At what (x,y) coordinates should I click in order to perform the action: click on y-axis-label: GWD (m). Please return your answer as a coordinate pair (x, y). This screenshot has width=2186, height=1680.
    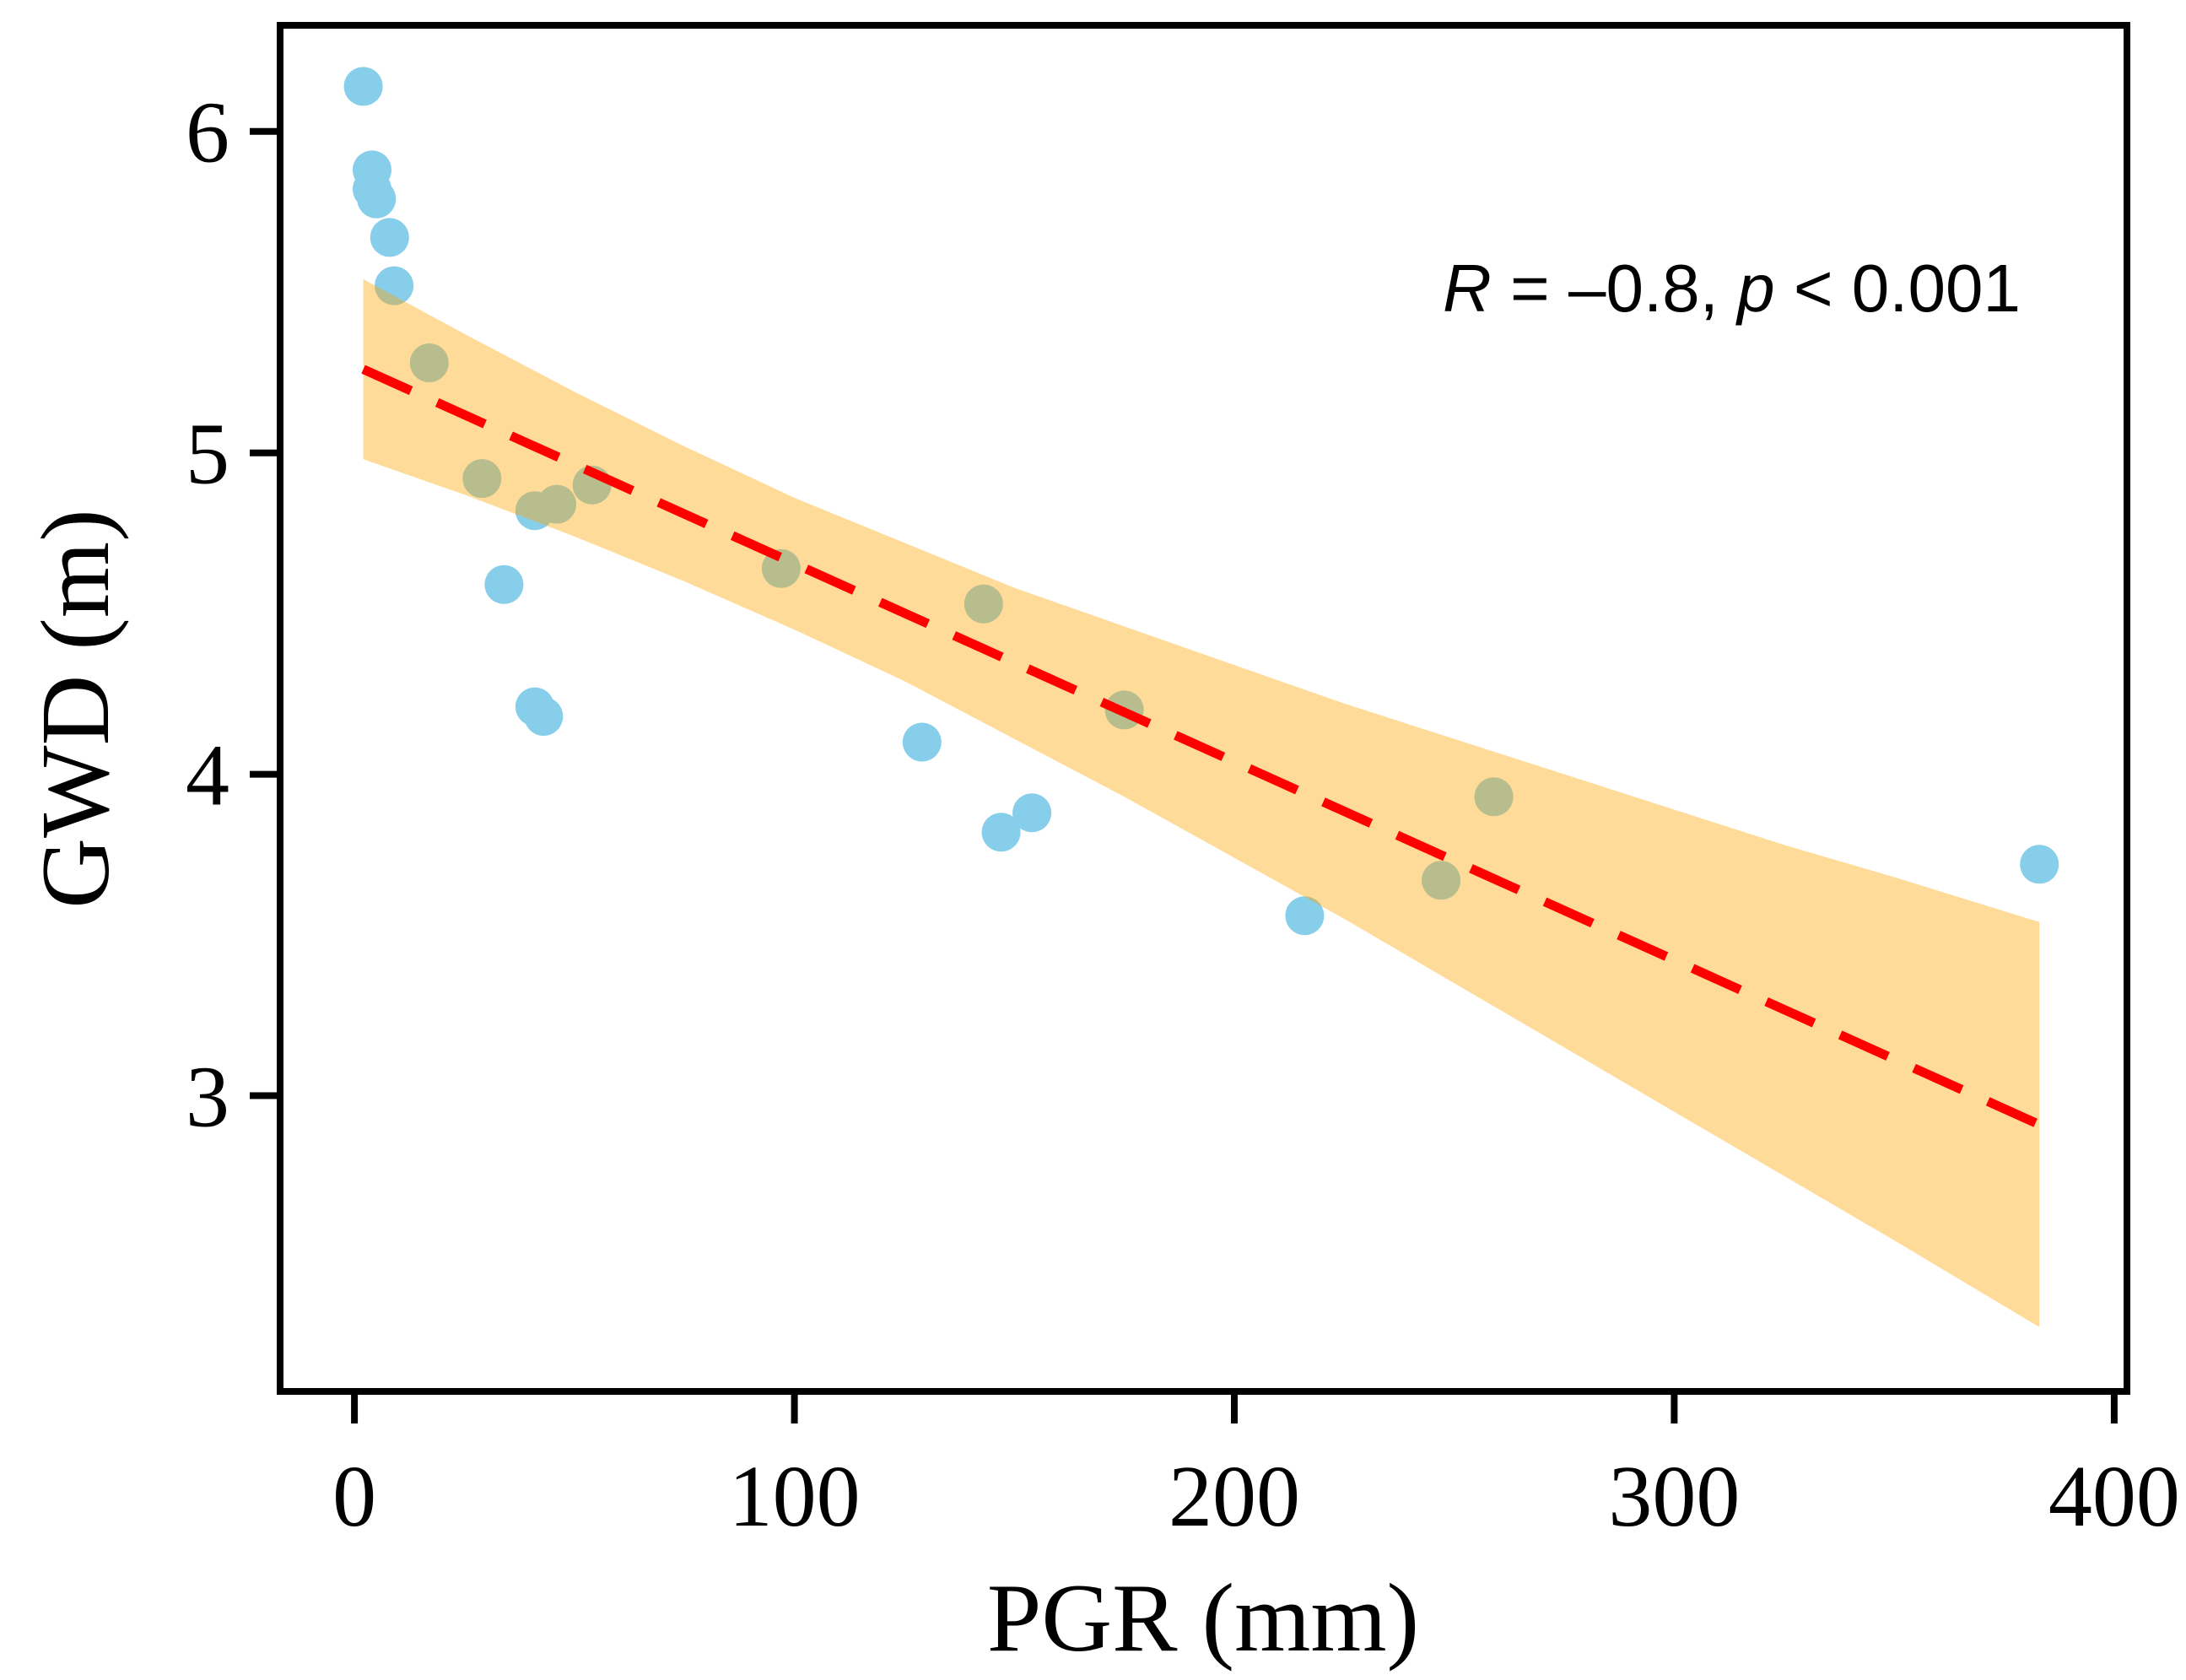
    Looking at the image, I should click on (76, 709).